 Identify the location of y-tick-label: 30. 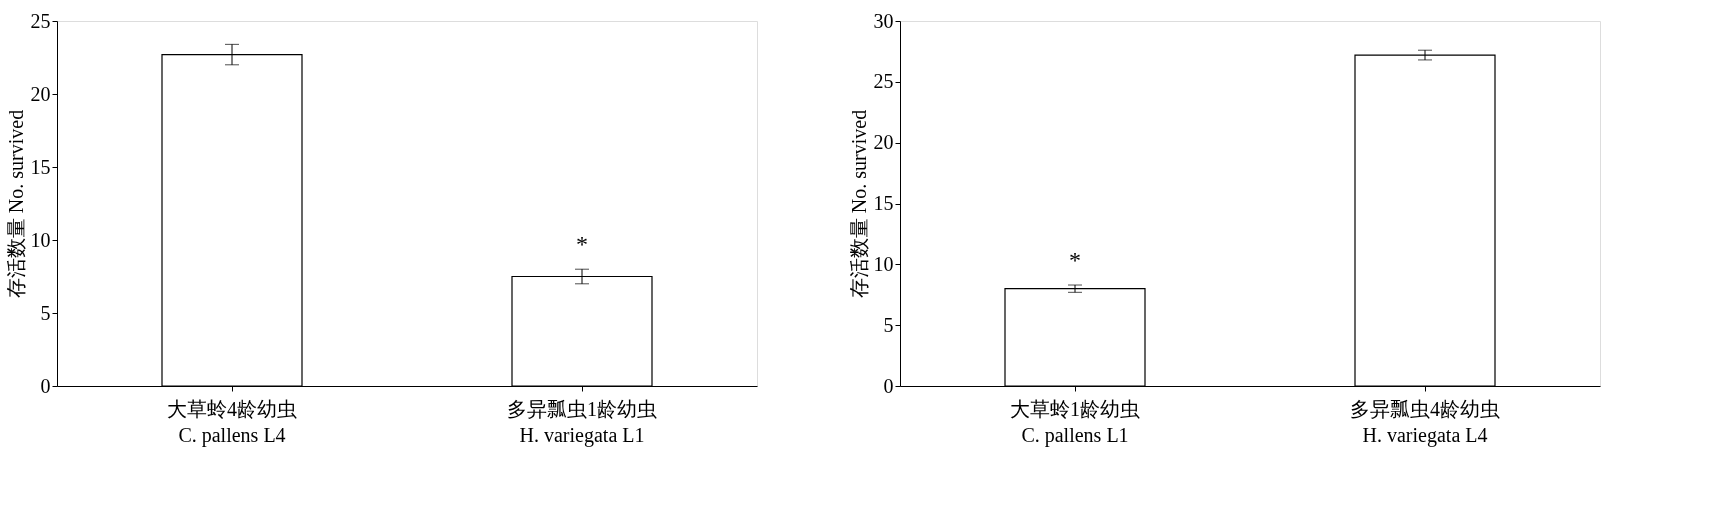
(883, 20).